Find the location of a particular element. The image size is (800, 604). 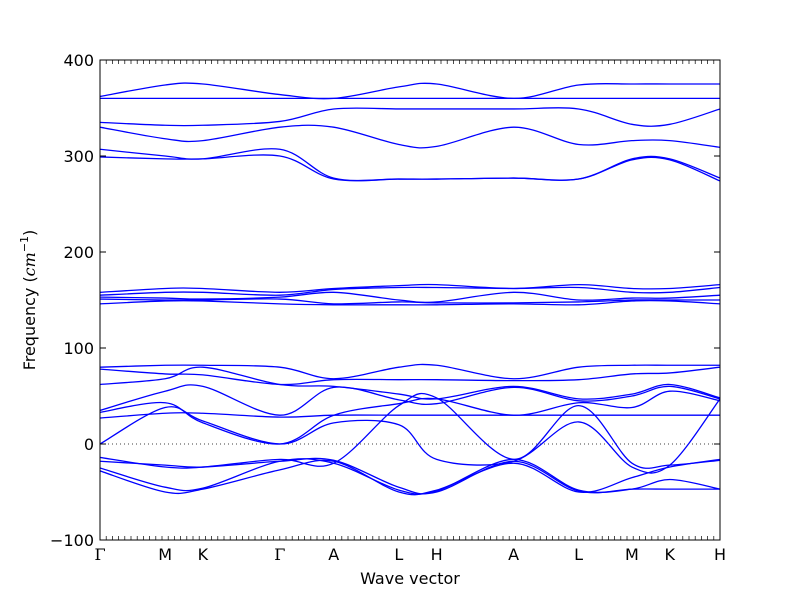

y-tick-label: 400 is located at coordinates (78, 60).